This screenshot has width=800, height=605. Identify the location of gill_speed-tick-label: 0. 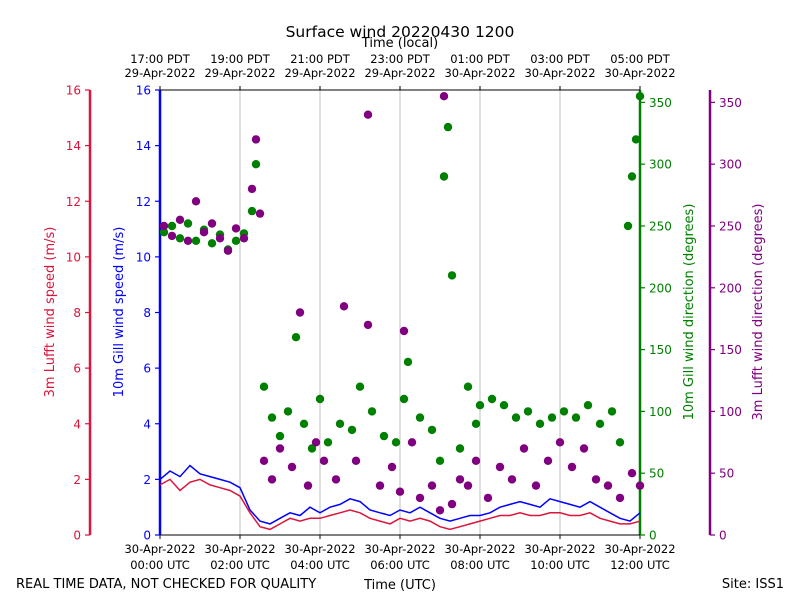
(147, 536).